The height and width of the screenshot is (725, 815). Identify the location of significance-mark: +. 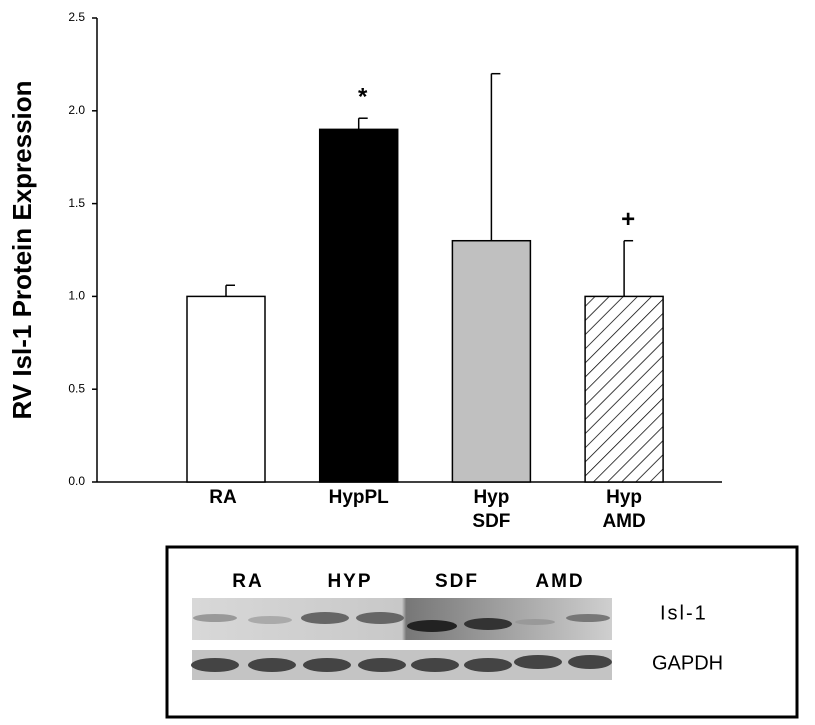
(628, 219).